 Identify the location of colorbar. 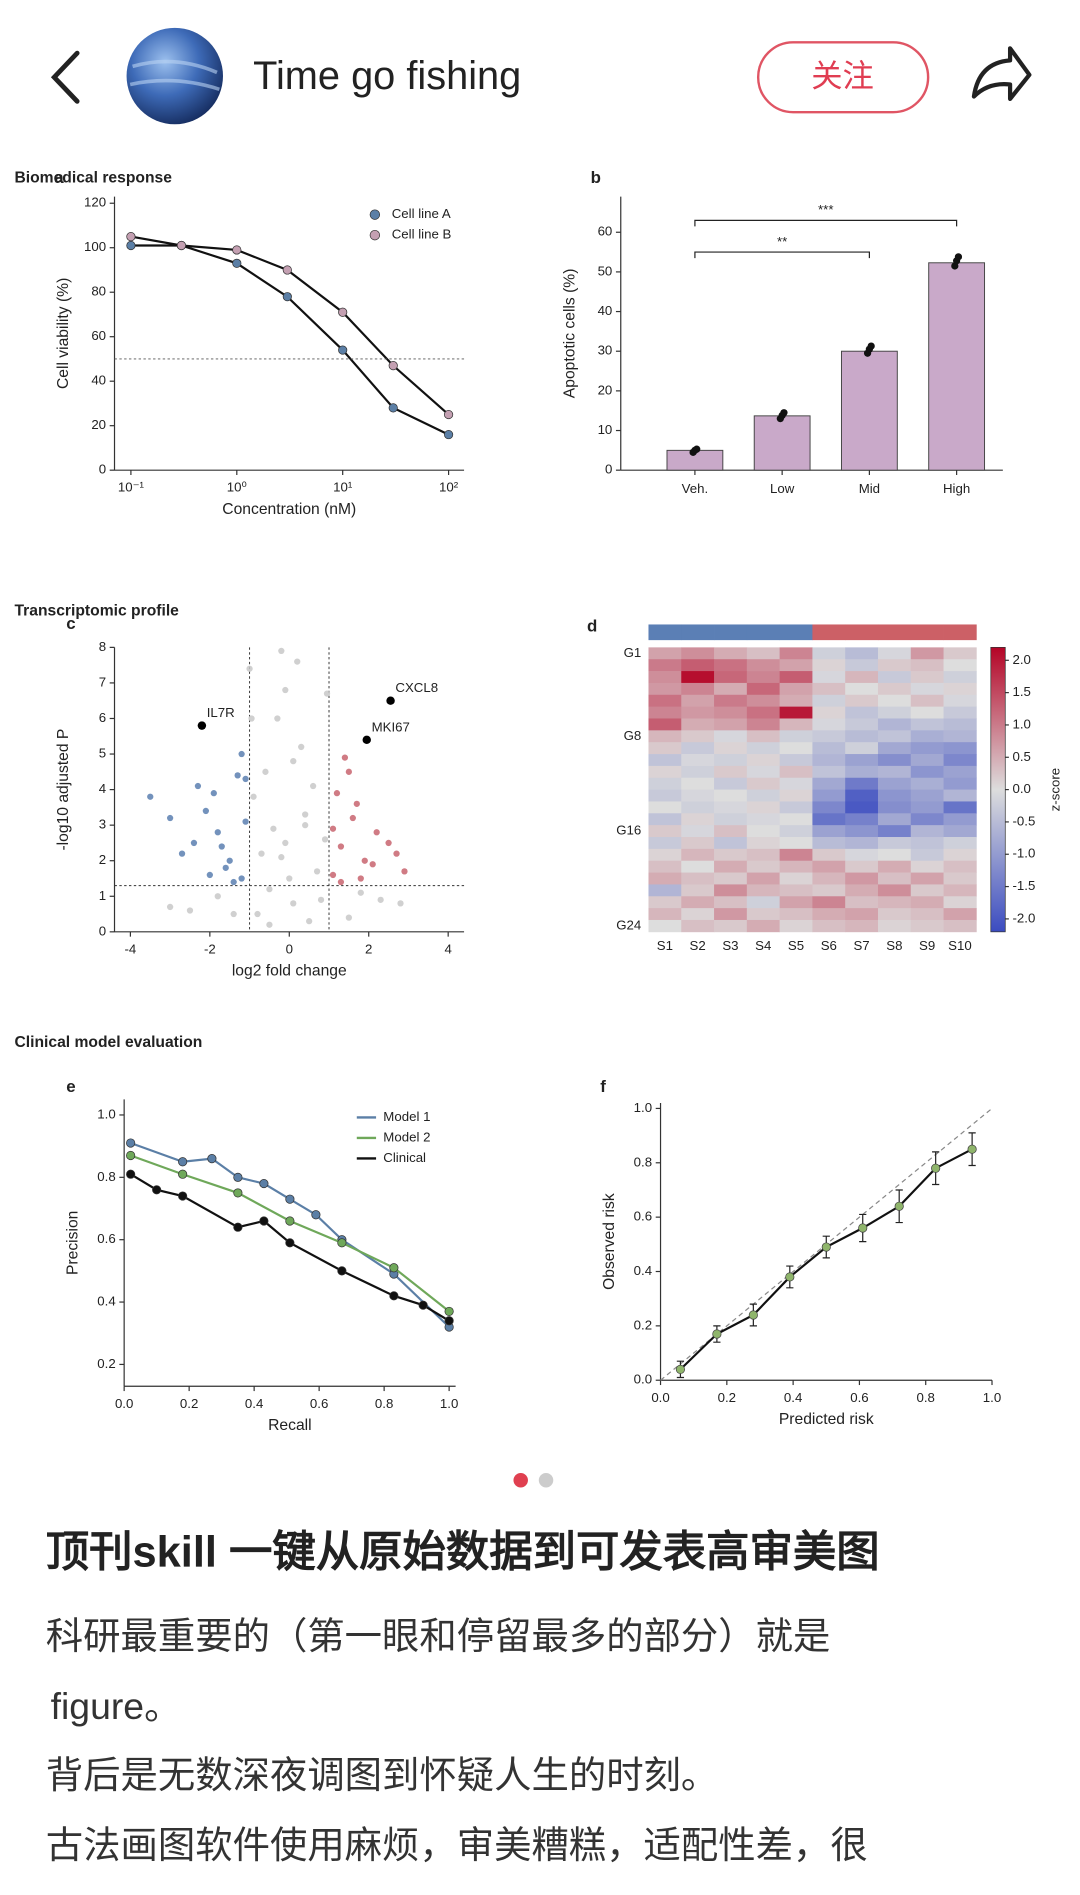
(998, 790).